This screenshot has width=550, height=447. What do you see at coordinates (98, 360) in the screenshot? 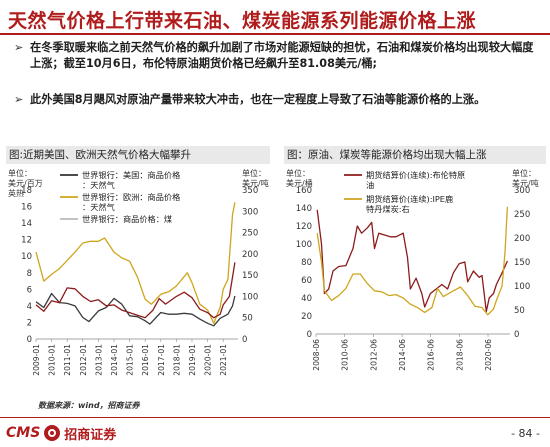
I see `x-tick-label: 2013-01` at bounding box center [98, 360].